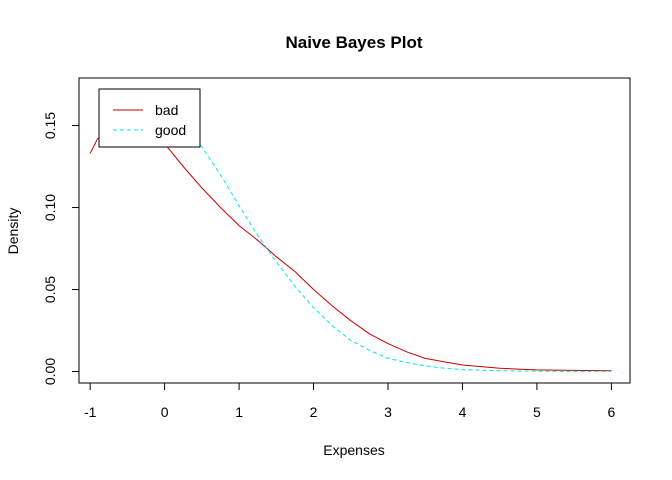  I want to click on y-tick-label: 0.05, so click(50, 289).